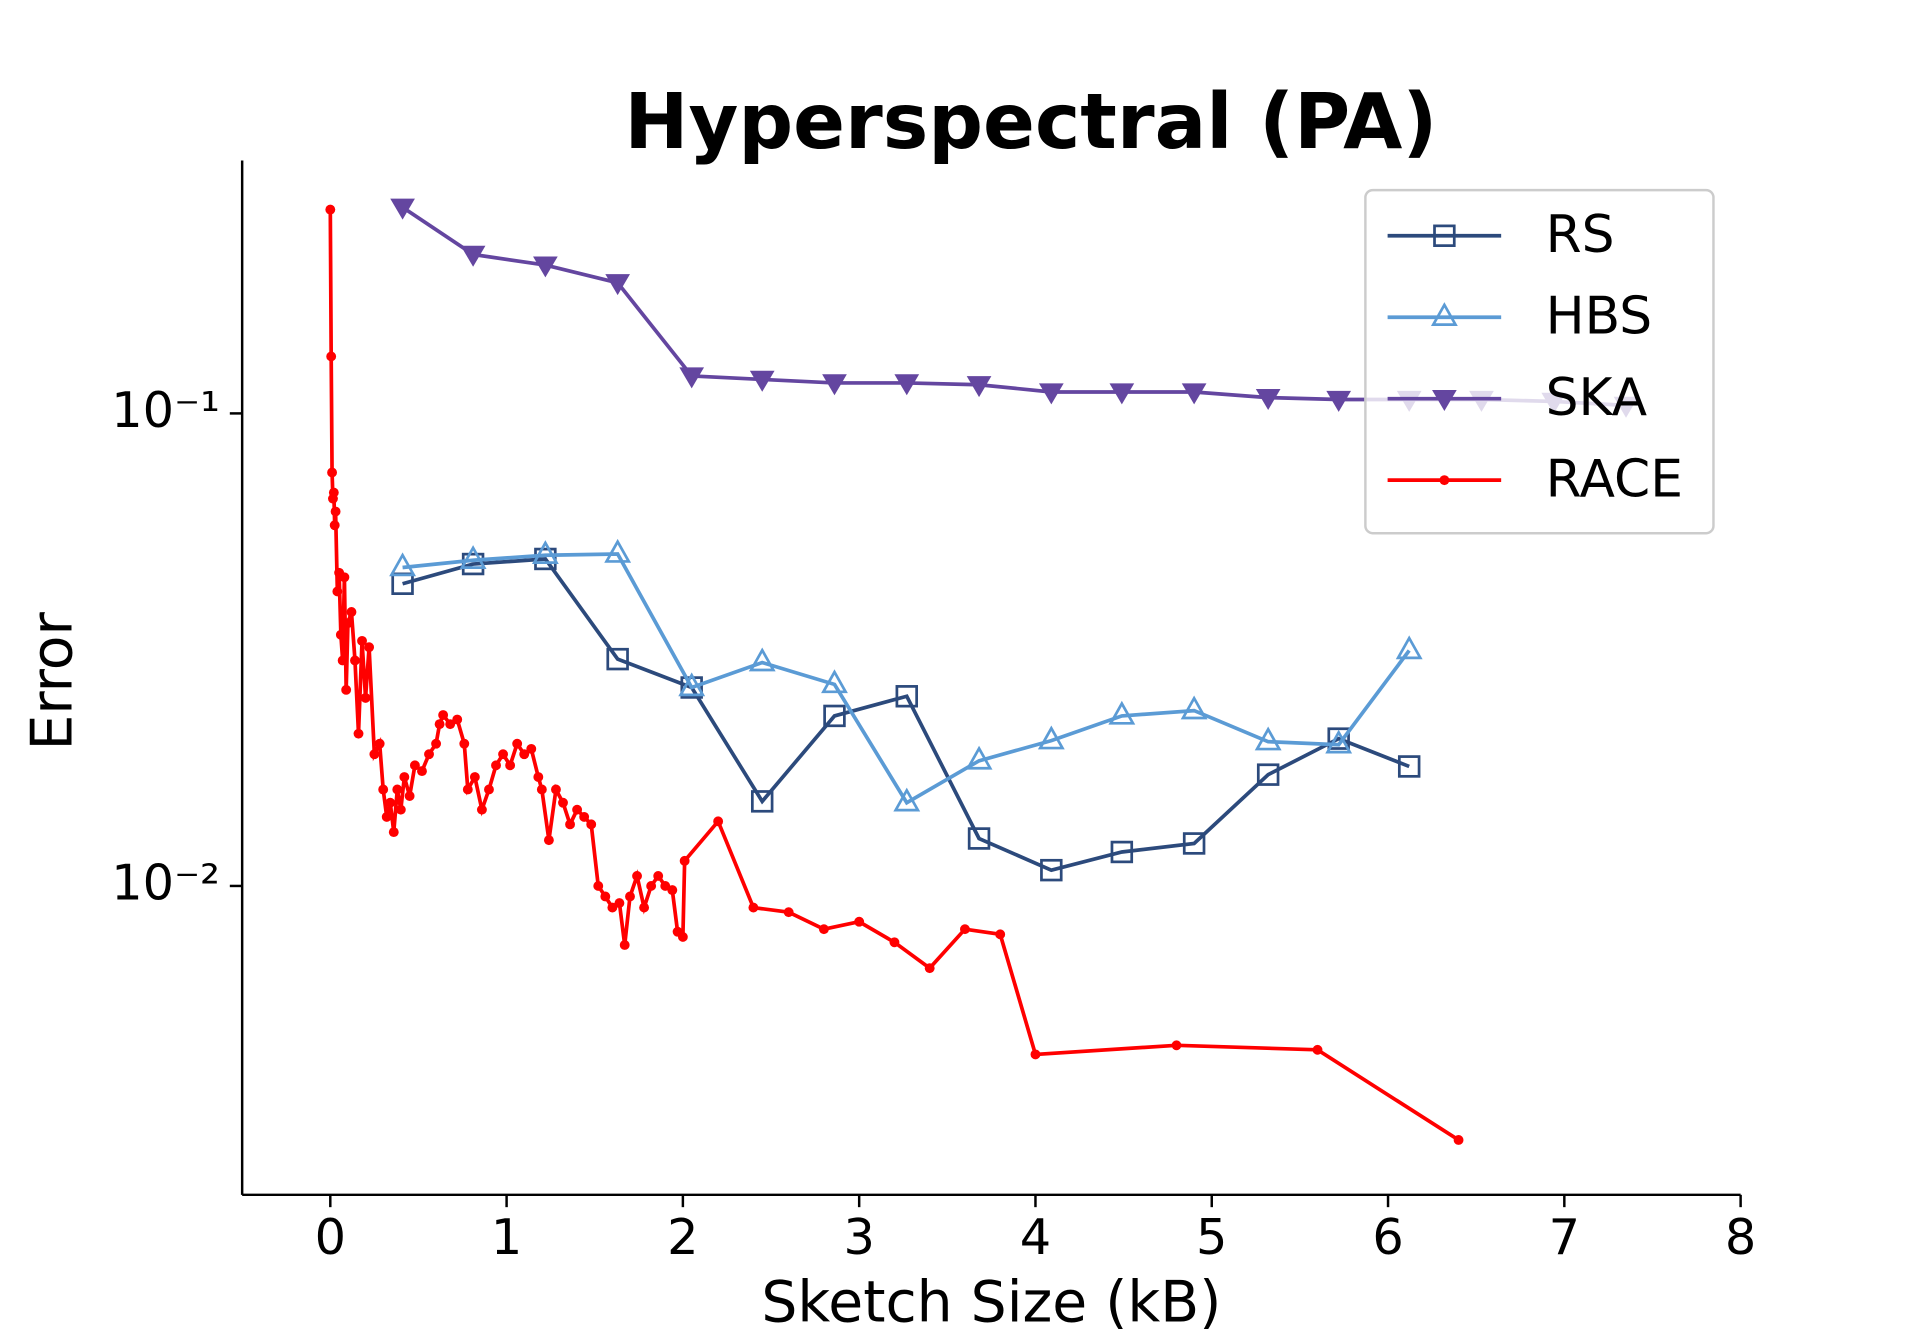 The image size is (1926, 1338). Describe the element at coordinates (1564, 1237) in the screenshot. I see `x-tick-label: 7` at that location.